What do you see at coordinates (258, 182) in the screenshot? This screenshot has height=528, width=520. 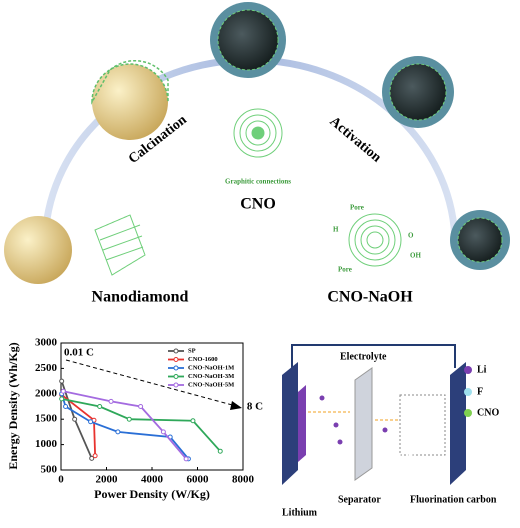 I see `connections: Graphitic connections` at bounding box center [258, 182].